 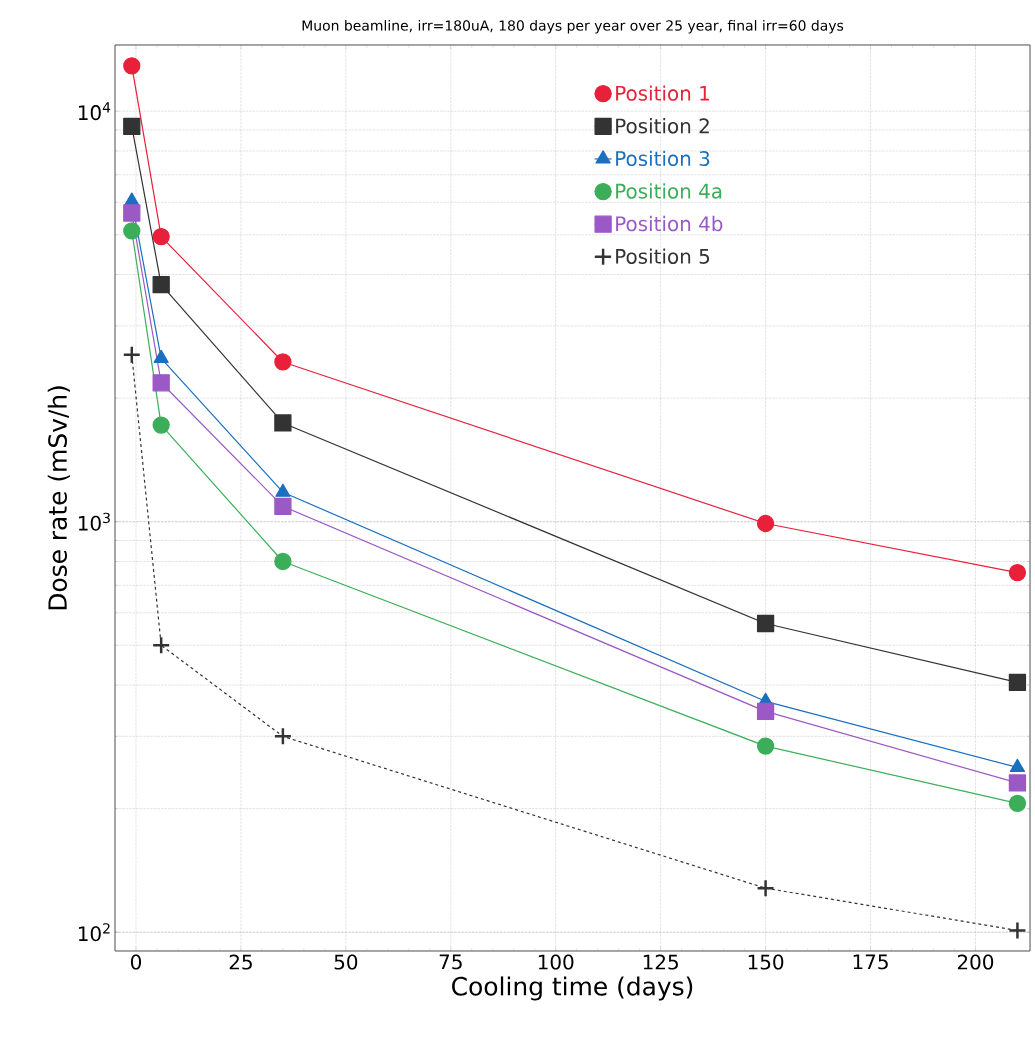 What do you see at coordinates (573, 26) in the screenshot?
I see `chart-title: Muon beamline, irr=180uA, 180 days per year over 25 year, final irr=60 days` at bounding box center [573, 26].